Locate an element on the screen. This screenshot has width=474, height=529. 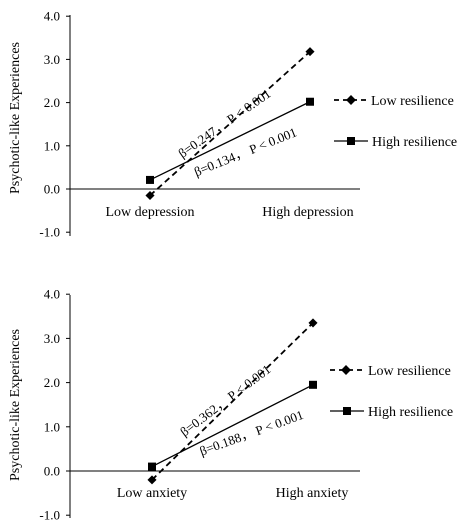
x-category-label: High depression is located at coordinates (307, 212).